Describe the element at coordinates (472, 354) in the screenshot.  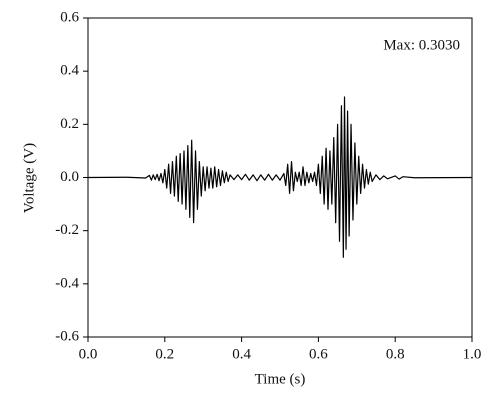
I see `x-tick-label: 1.0` at that location.